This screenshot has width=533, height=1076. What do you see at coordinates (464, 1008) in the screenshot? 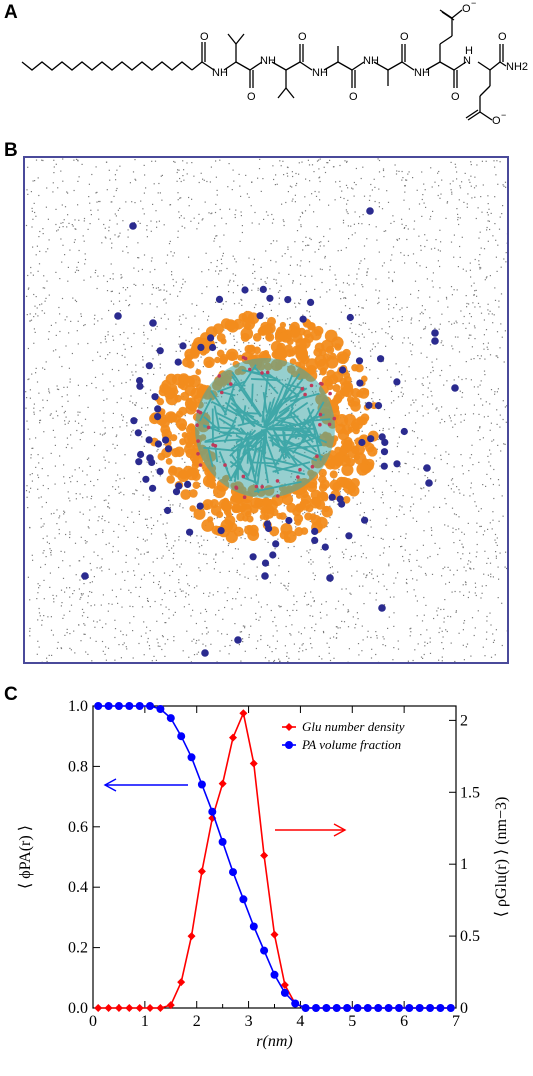
I see `y-right-tick-label: 0` at bounding box center [464, 1008].